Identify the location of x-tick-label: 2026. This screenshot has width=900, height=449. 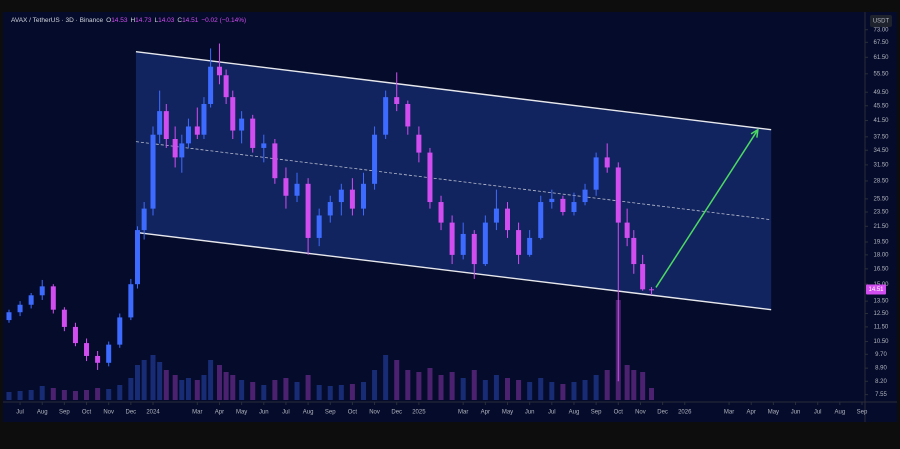
(685, 413).